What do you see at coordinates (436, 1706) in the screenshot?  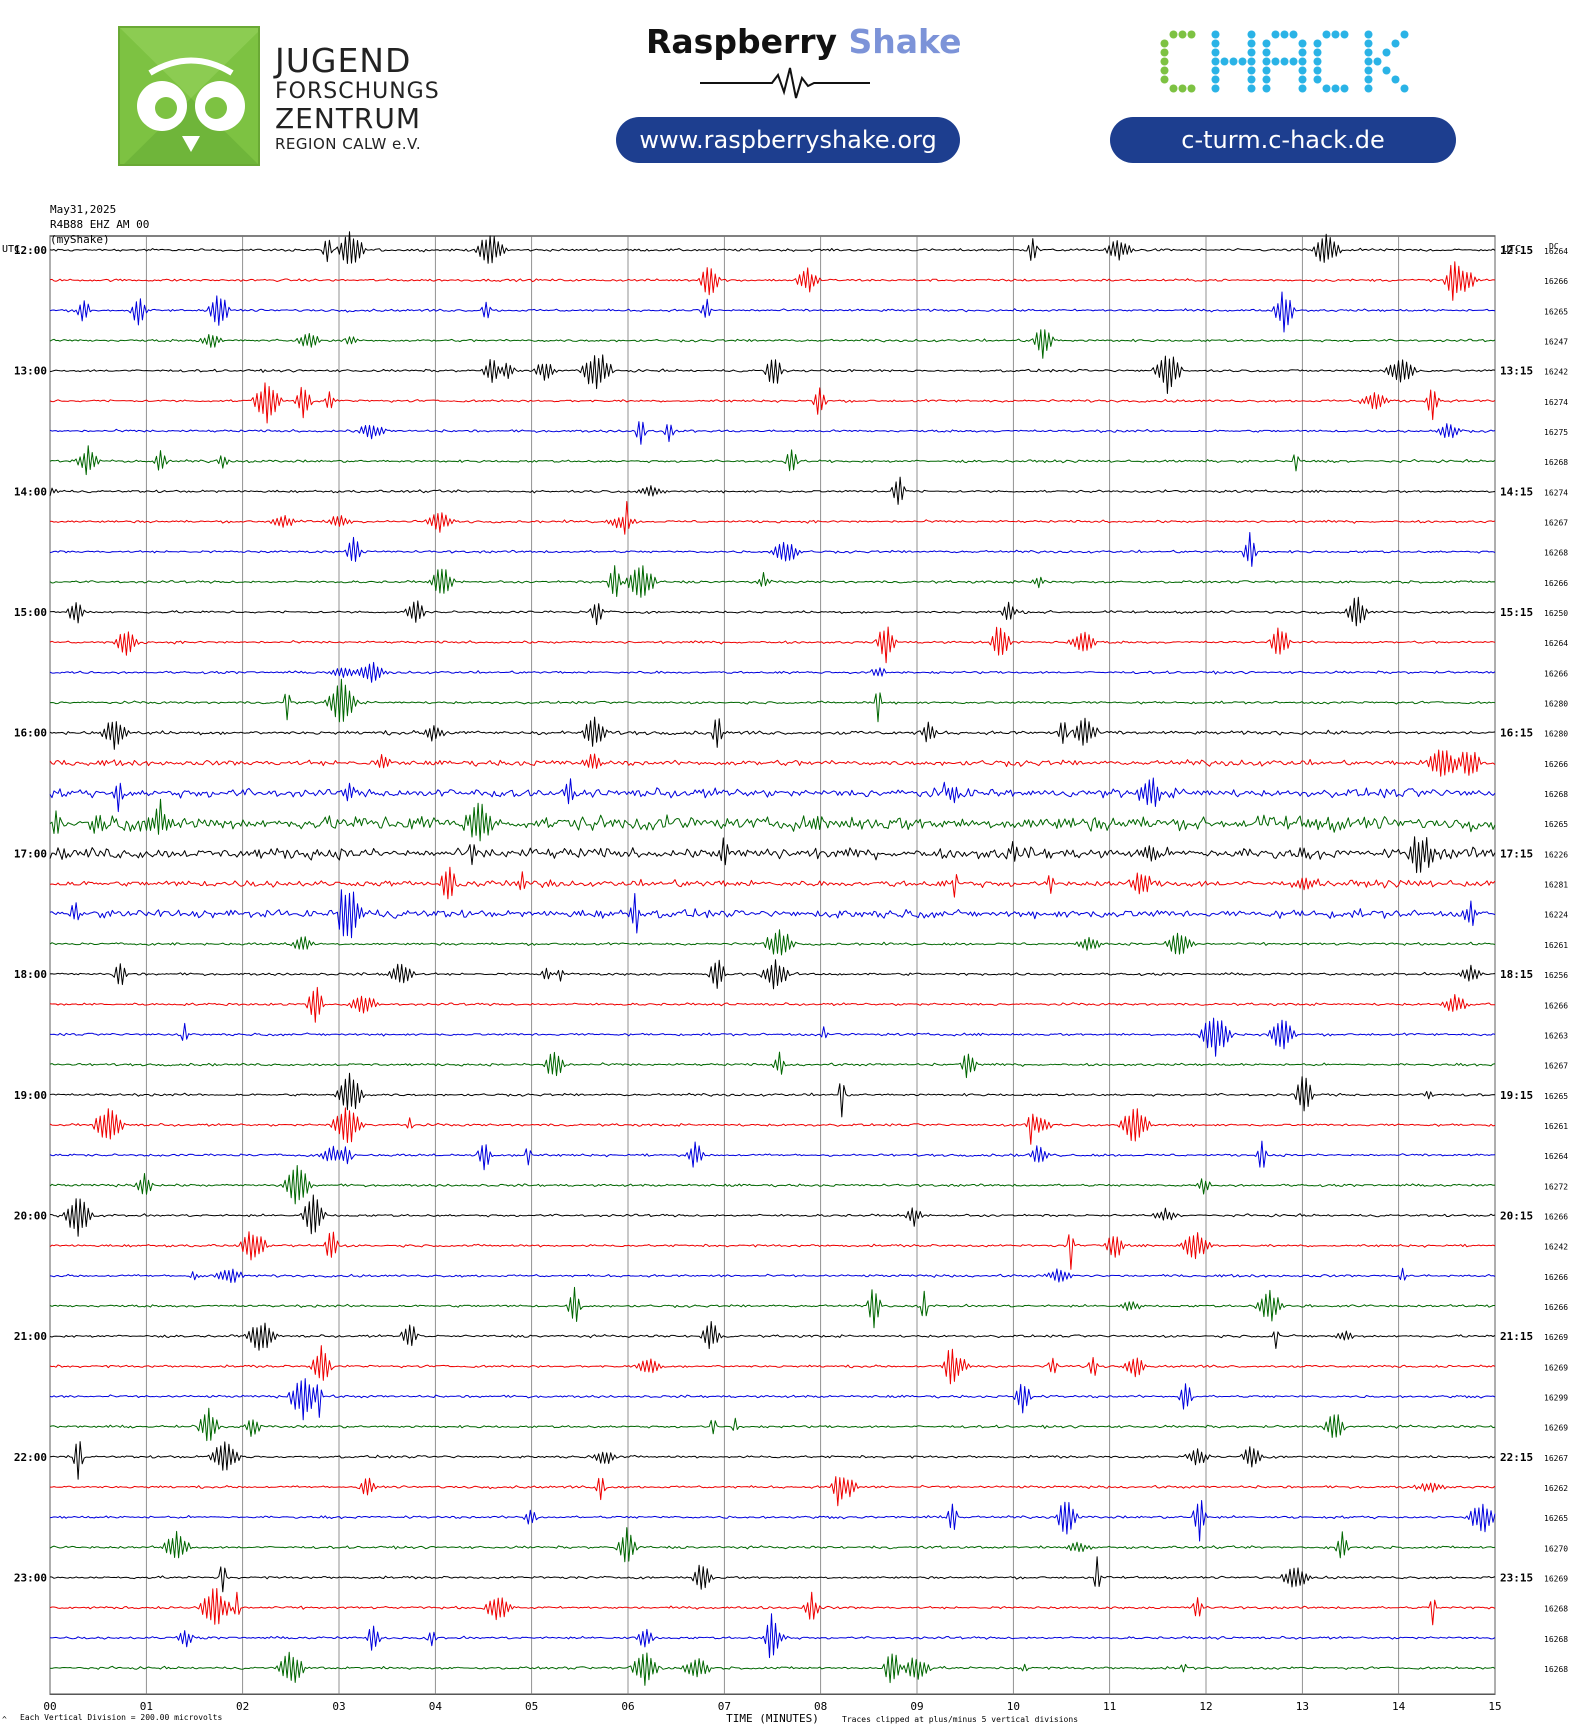 I see `x-tick-label: 04` at bounding box center [436, 1706].